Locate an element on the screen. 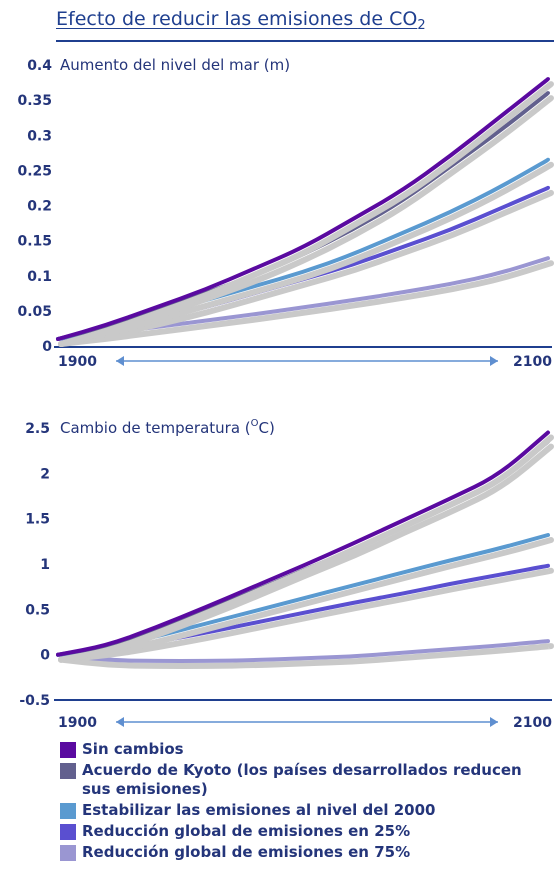  series-shadow-reduccion25 is located at coordinates (306, 615).